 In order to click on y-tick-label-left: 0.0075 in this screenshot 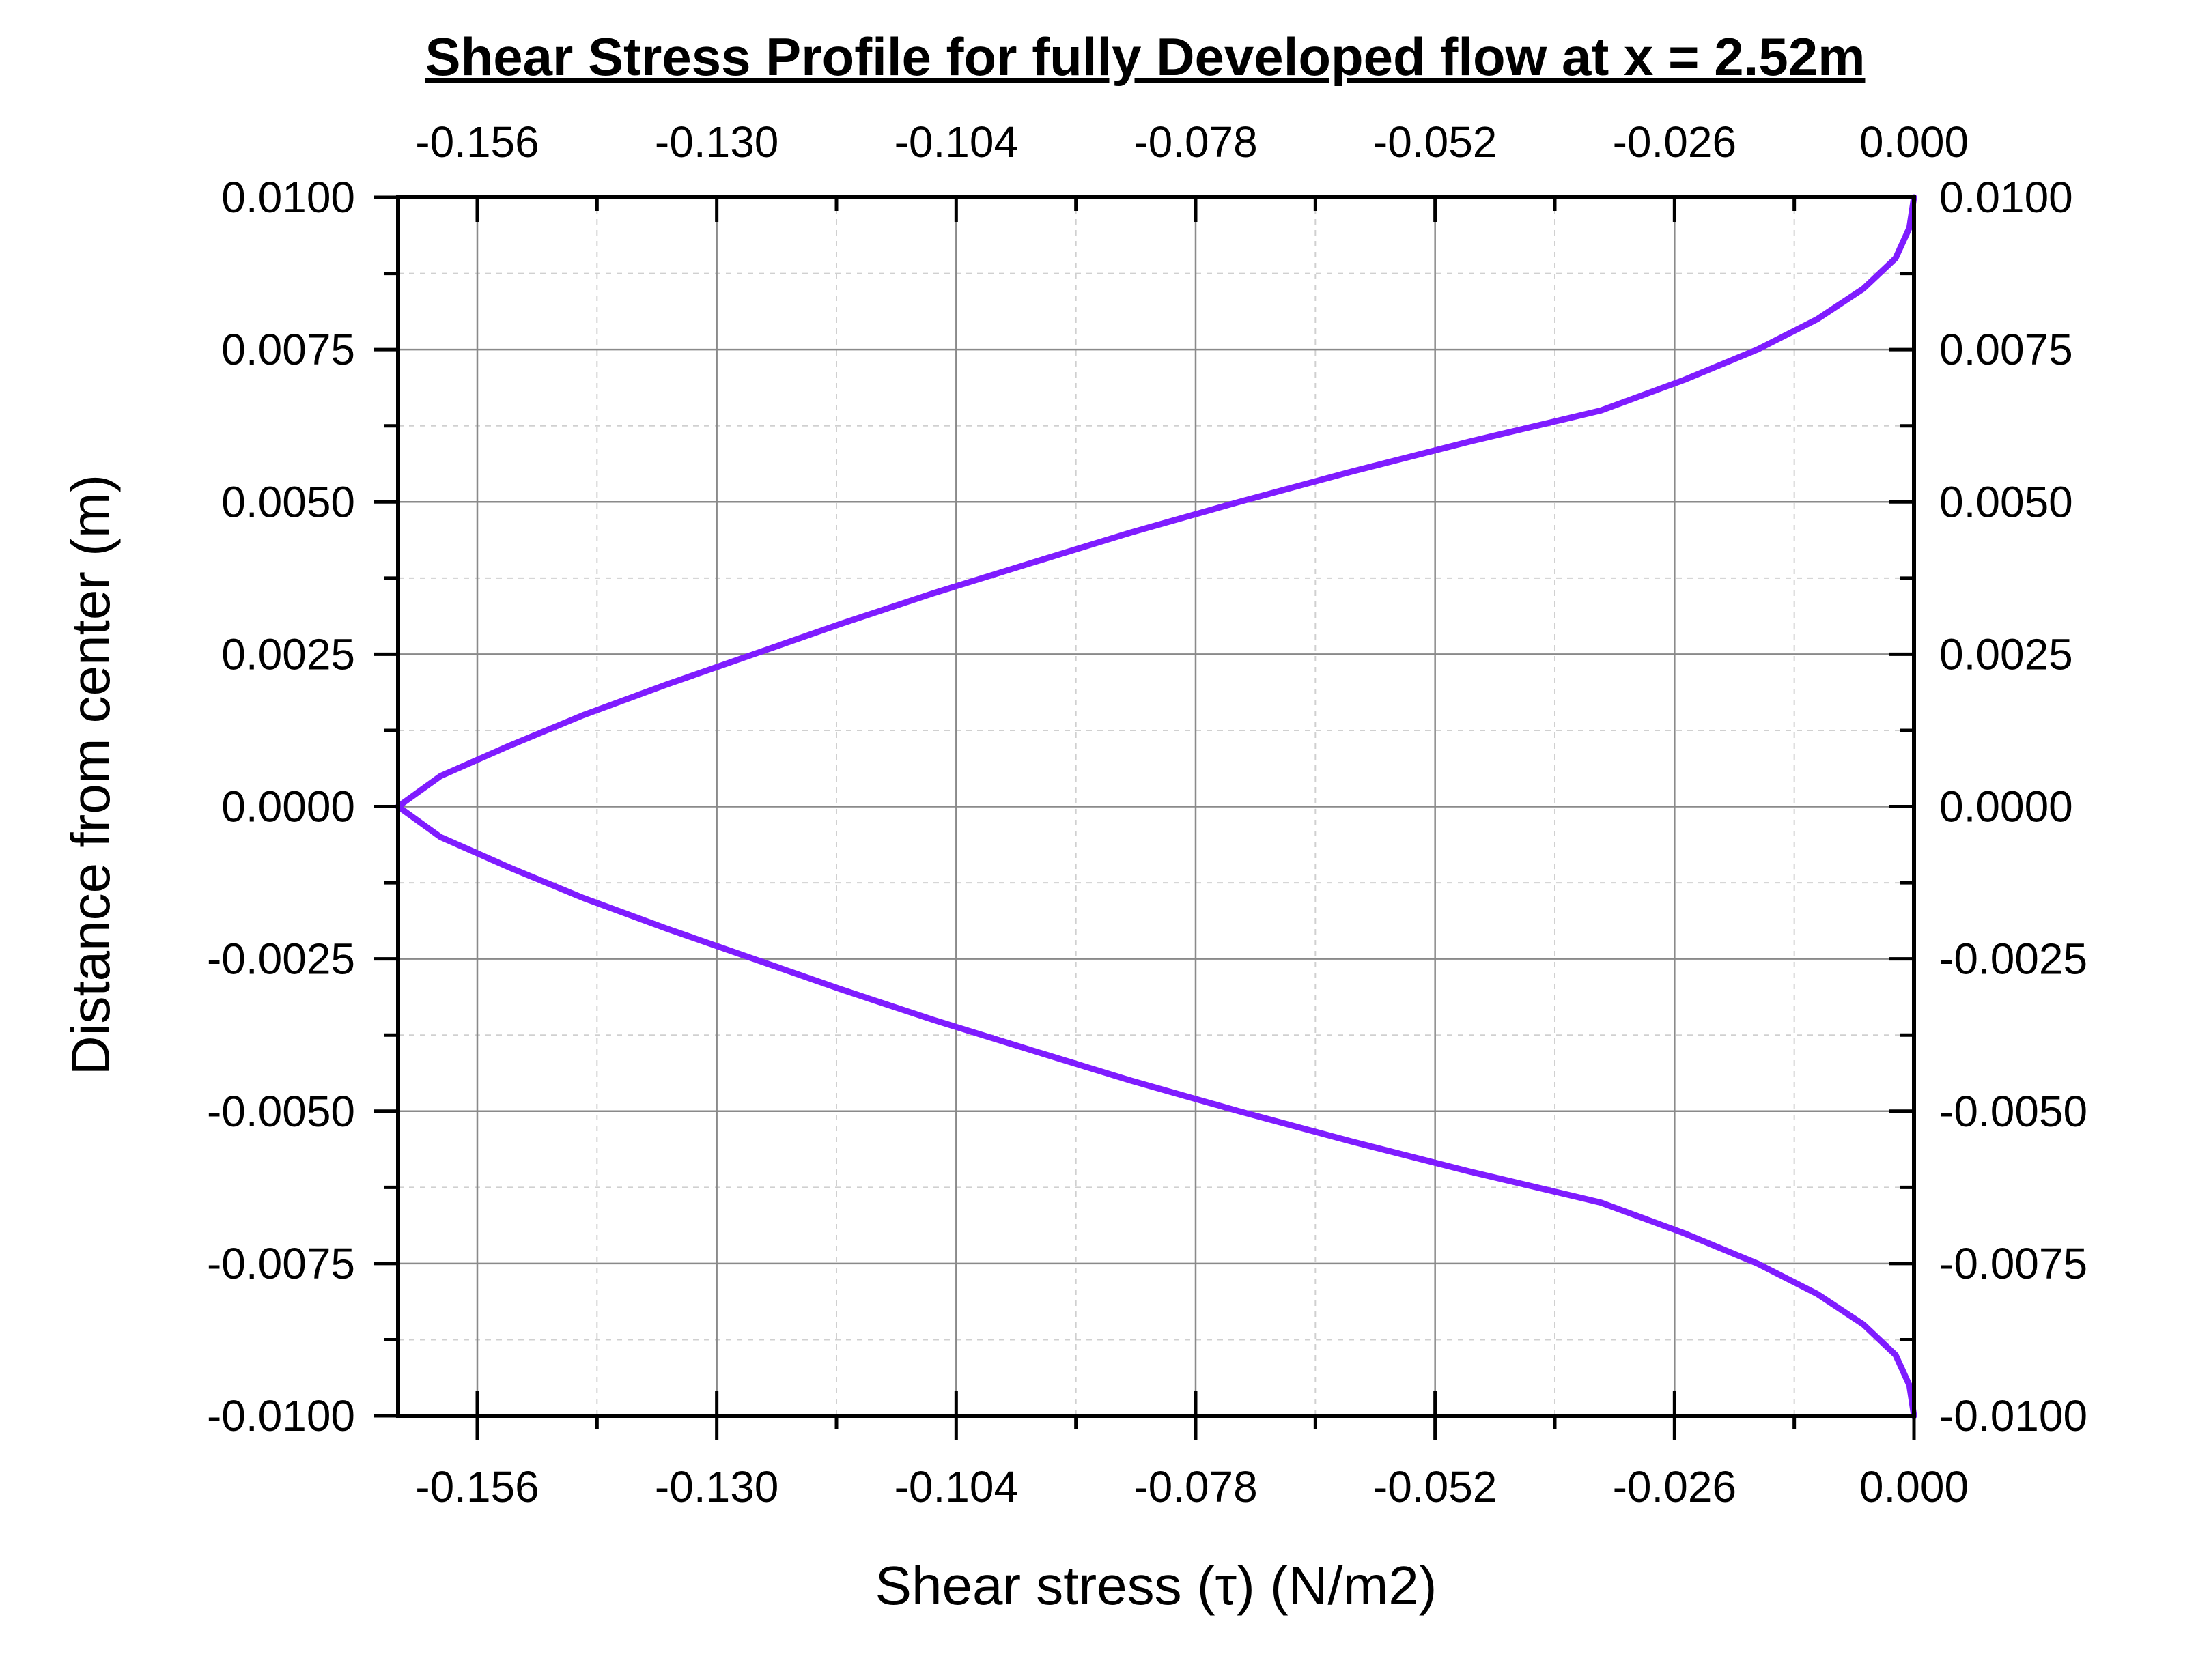, I will do `click(288, 349)`.